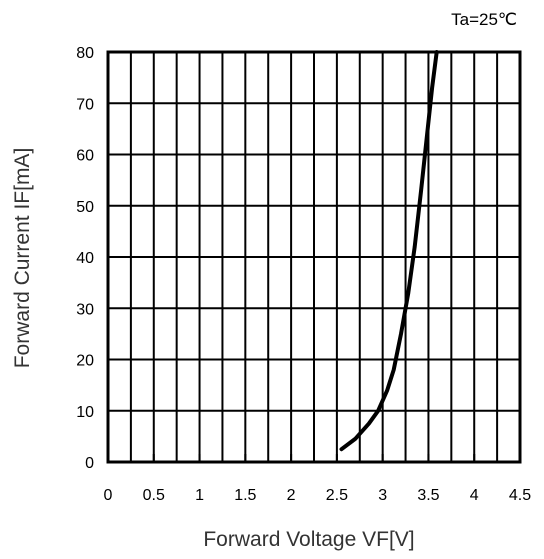 This screenshot has width=544, height=559. I want to click on y-tick-label: 50, so click(85, 207).